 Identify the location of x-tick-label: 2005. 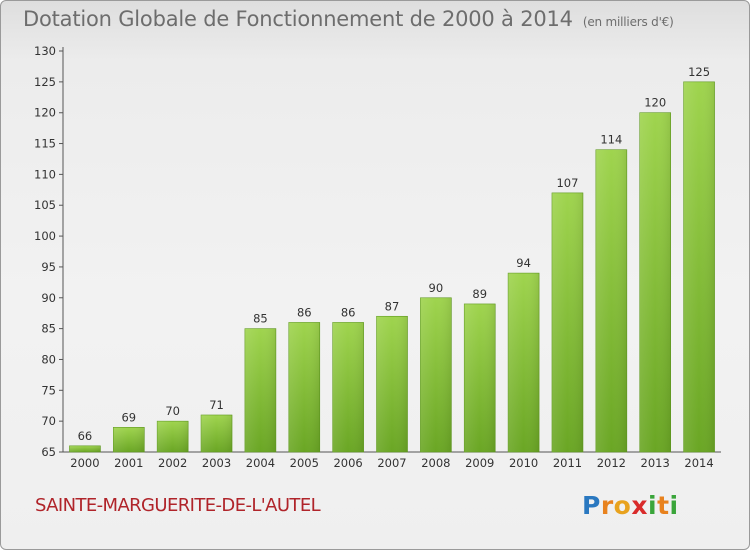
(304, 463).